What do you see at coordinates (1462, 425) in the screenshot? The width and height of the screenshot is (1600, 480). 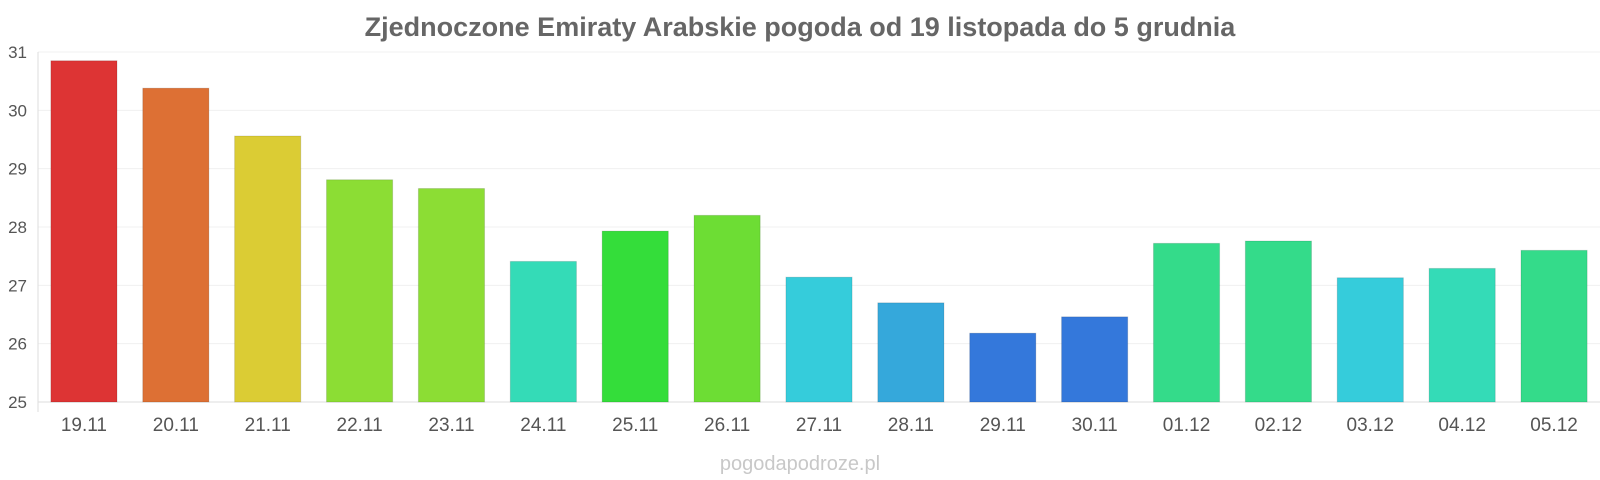 I see `x-tick-label: 04.12` at bounding box center [1462, 425].